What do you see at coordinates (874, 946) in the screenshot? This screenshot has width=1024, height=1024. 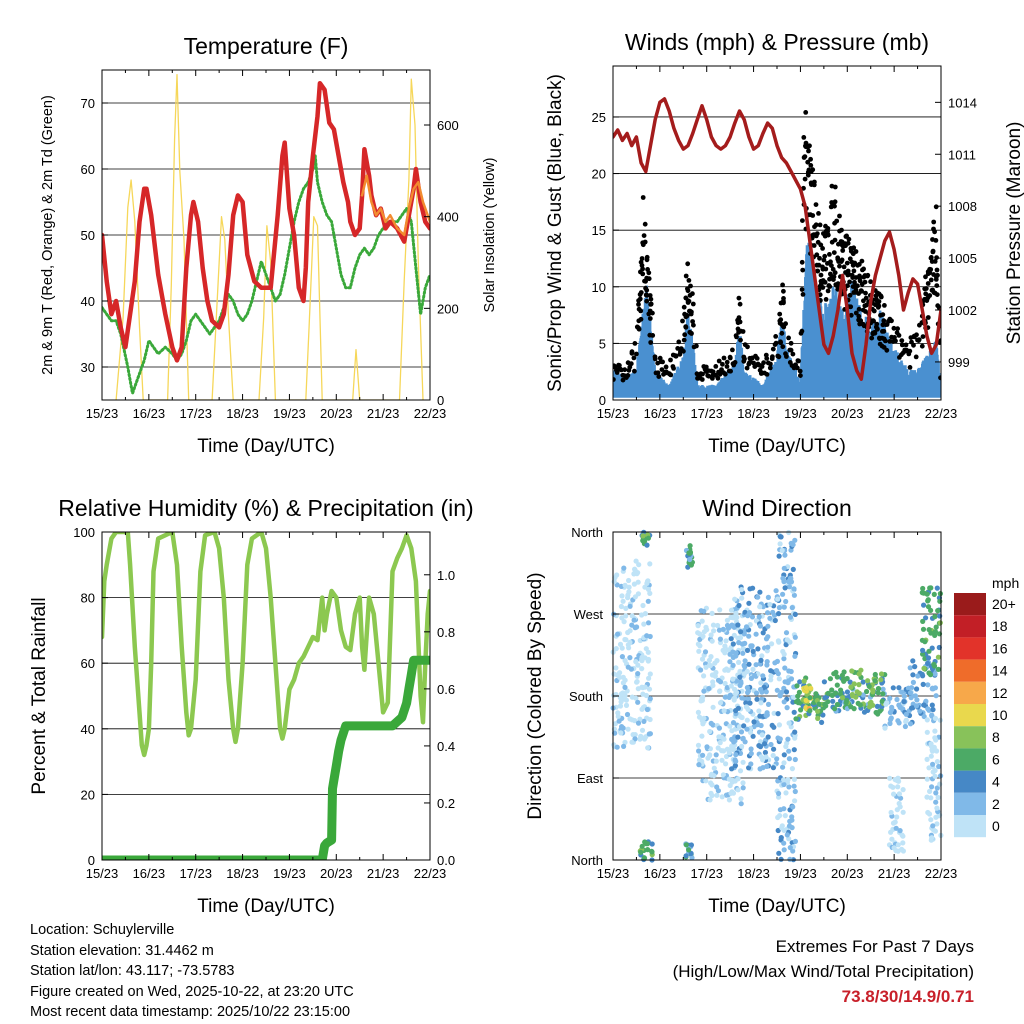 I see `extremes-title: Extremes For Past 7 Days` at bounding box center [874, 946].